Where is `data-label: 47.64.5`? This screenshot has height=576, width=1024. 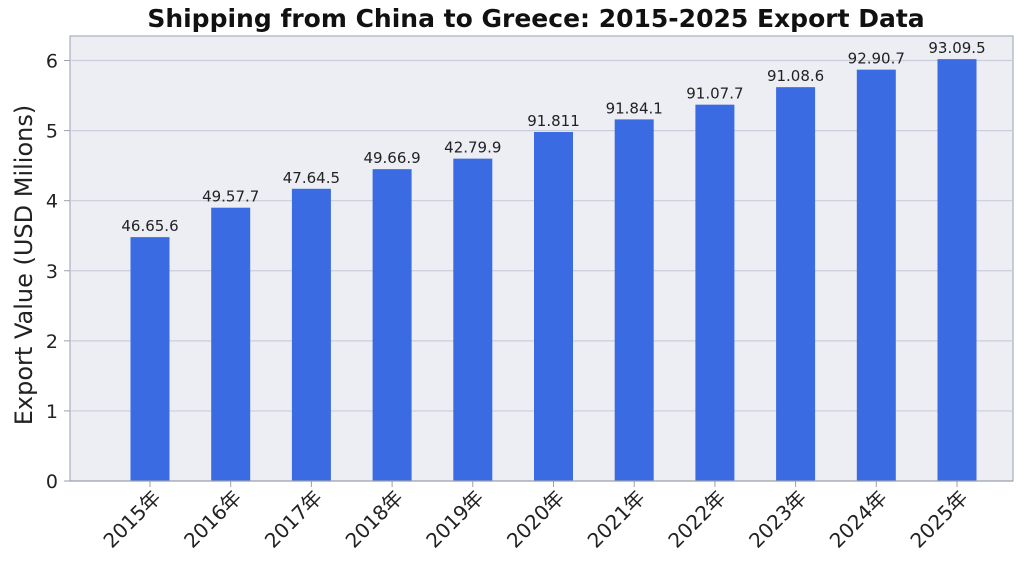
data-label: 47.64.5 is located at coordinates (311, 178).